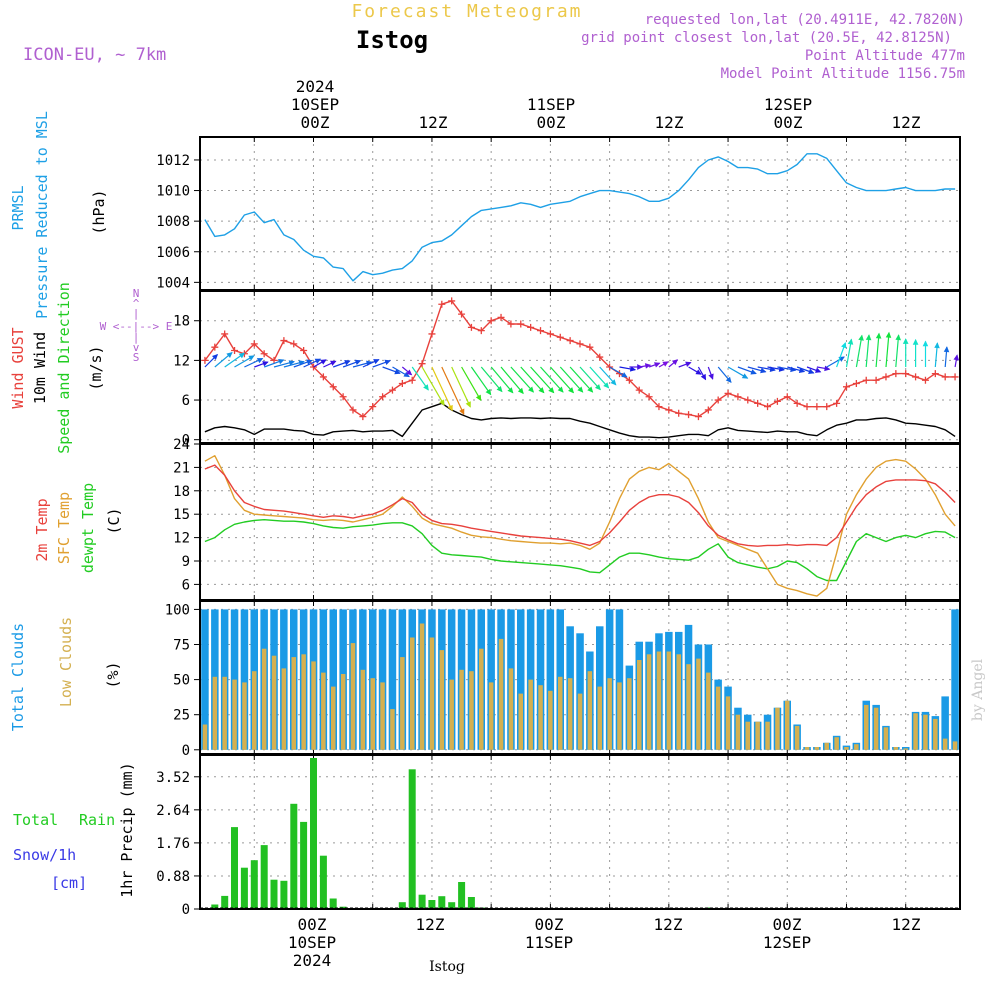  What do you see at coordinates (788, 104) in the screenshot?
I see `top-date-12sep: 12SEP` at bounding box center [788, 104].